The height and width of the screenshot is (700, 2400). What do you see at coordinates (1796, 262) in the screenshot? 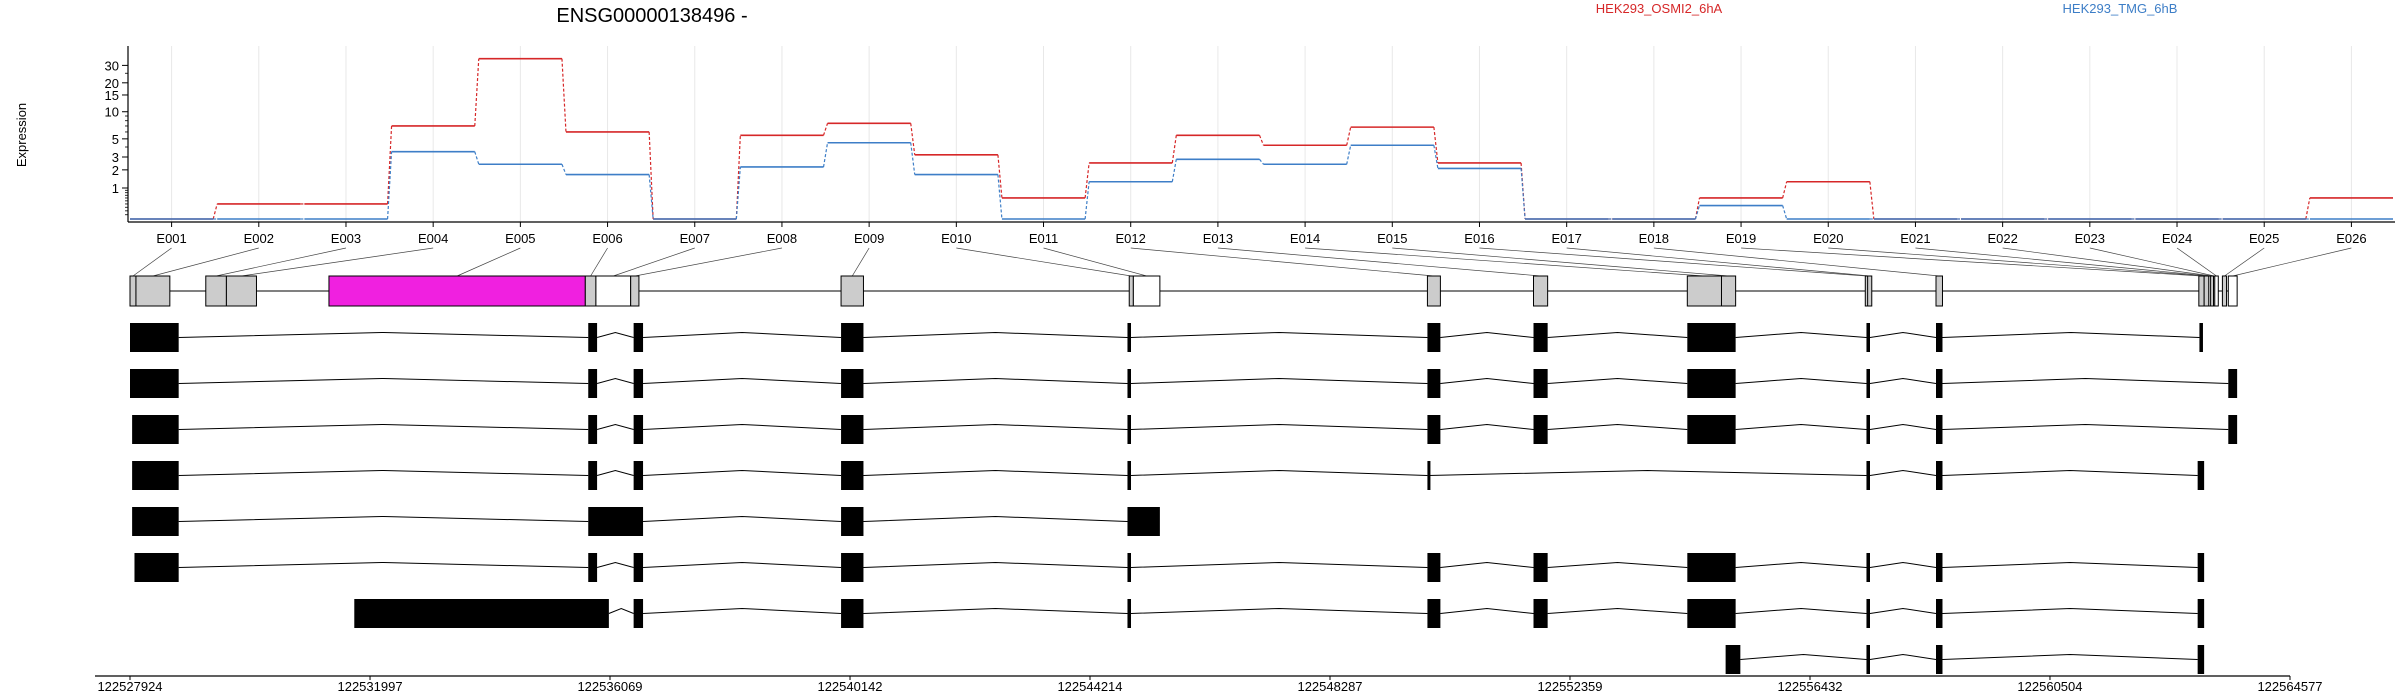
I see `exon-connector-E018` at bounding box center [1796, 262].